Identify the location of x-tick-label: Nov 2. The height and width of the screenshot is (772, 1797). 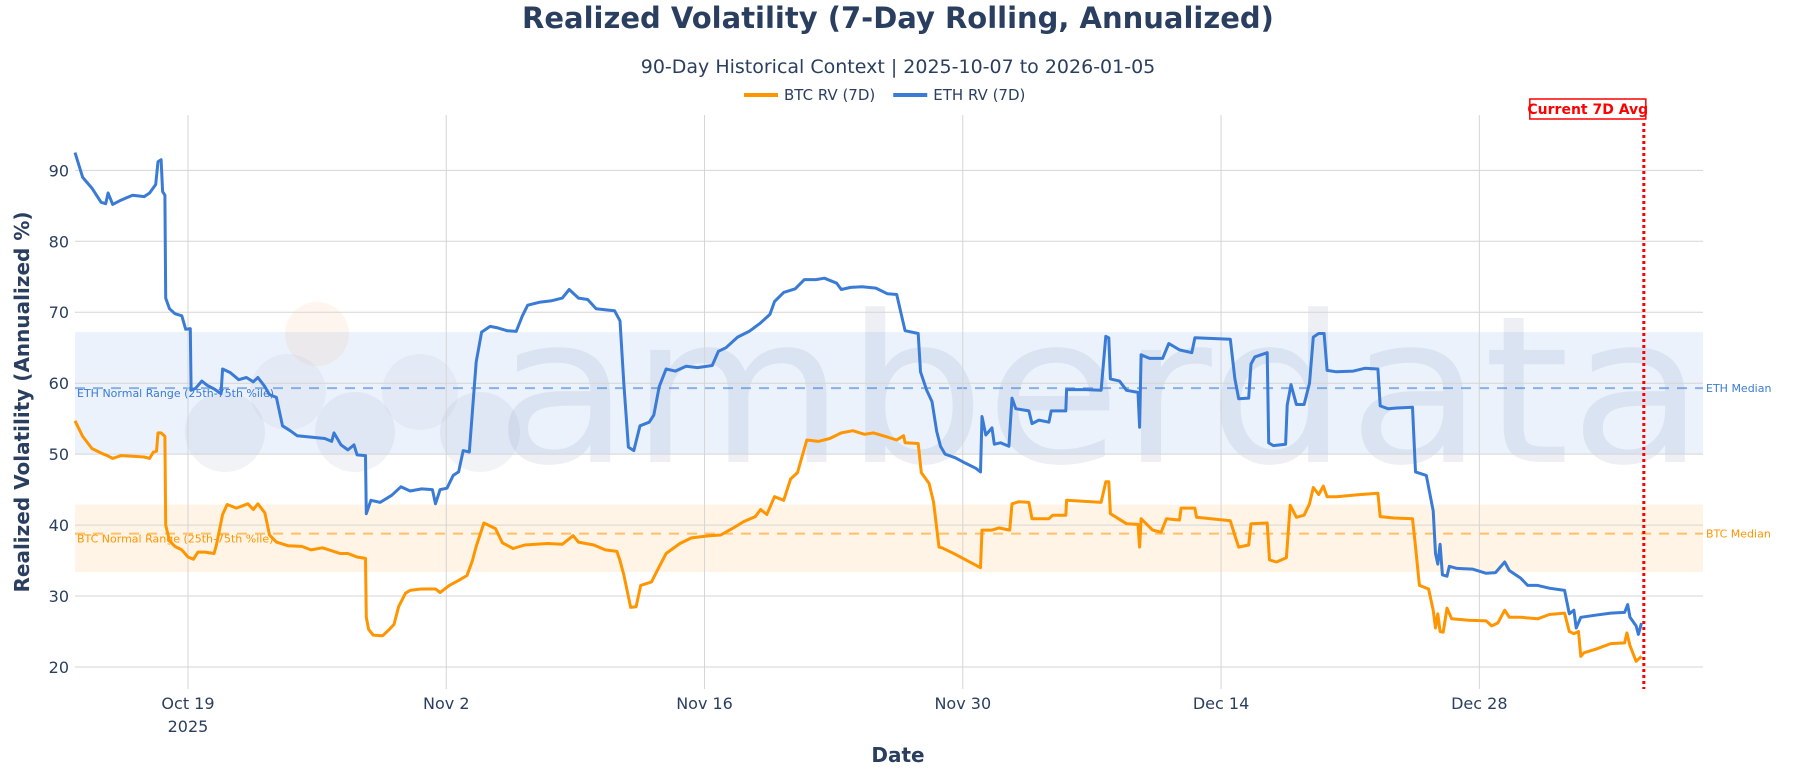
(446, 703).